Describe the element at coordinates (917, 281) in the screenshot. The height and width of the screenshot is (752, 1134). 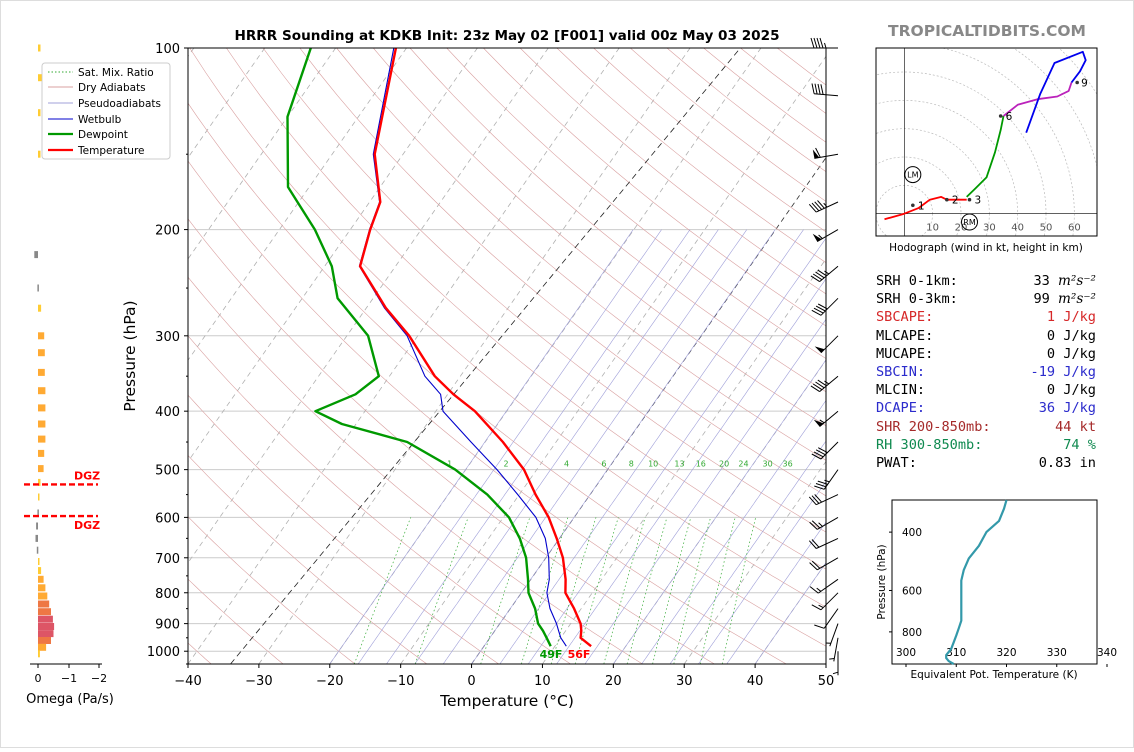
I see `param-label: SRH 0-1km:` at that location.